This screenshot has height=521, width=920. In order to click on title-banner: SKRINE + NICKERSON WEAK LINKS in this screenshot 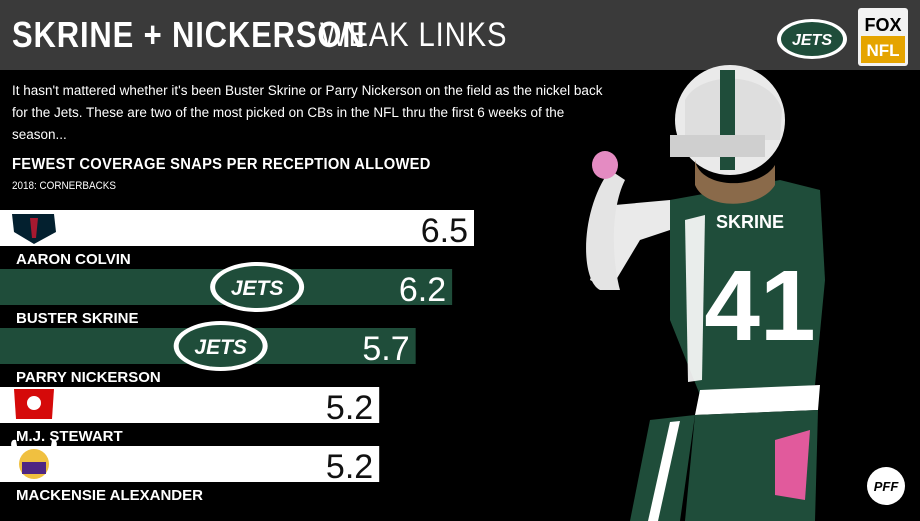, I will do `click(460, 35)`.